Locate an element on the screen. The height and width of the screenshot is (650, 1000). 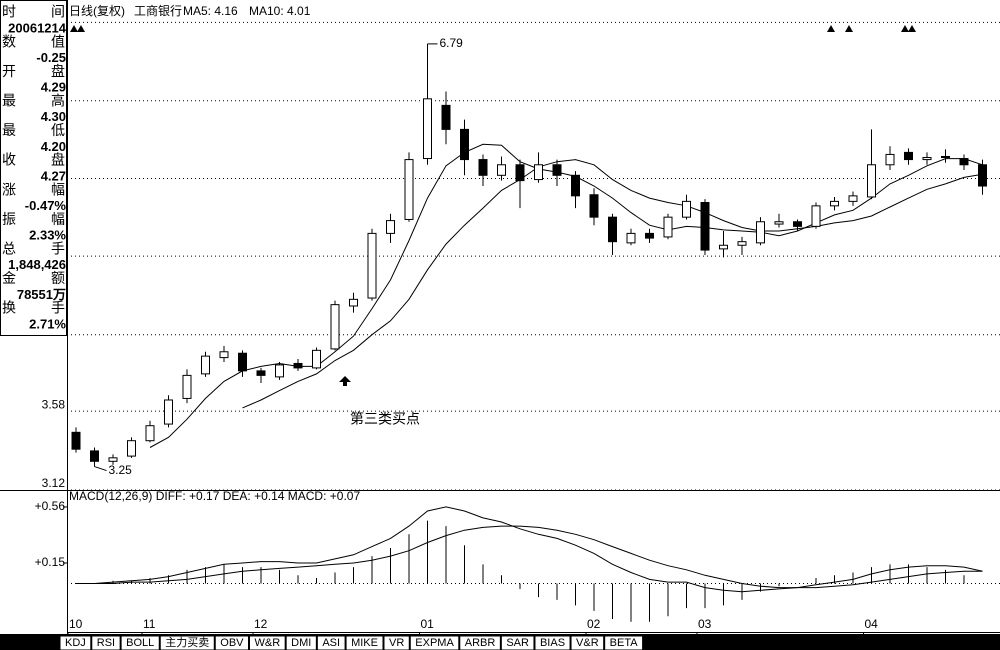
stock-name: 工商银行 is located at coordinates (158, 10).